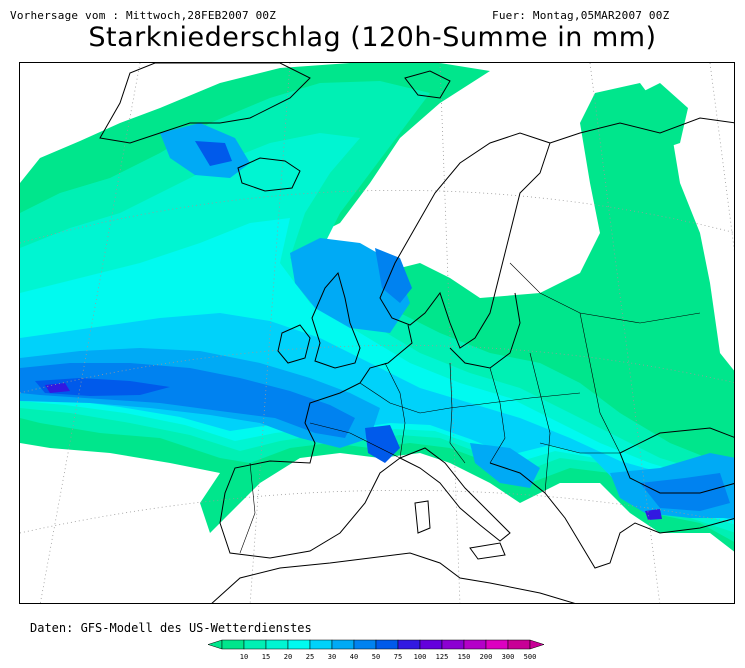 Image resolution: width=745 pixels, height=668 pixels. Describe the element at coordinates (332, 657) in the screenshot. I see `legend-tick-label: 30` at that location.